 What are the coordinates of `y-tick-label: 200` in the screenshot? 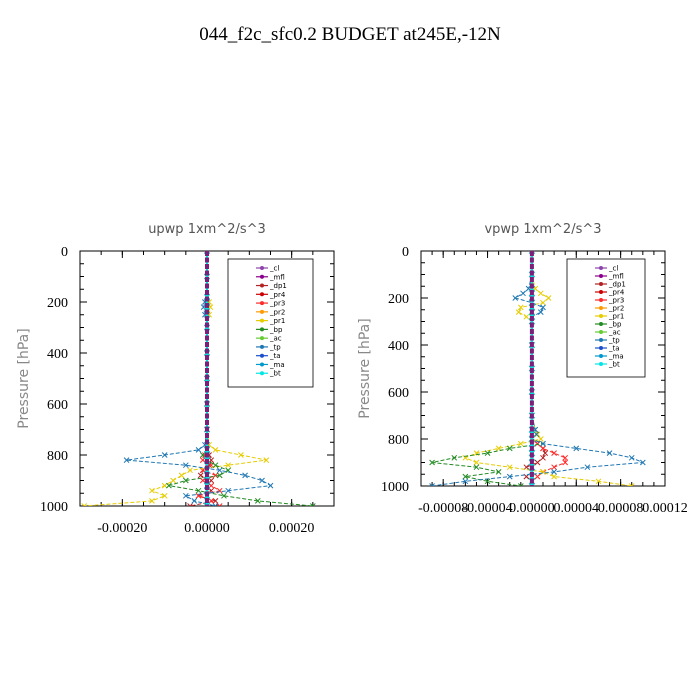 It's located at (398, 299).